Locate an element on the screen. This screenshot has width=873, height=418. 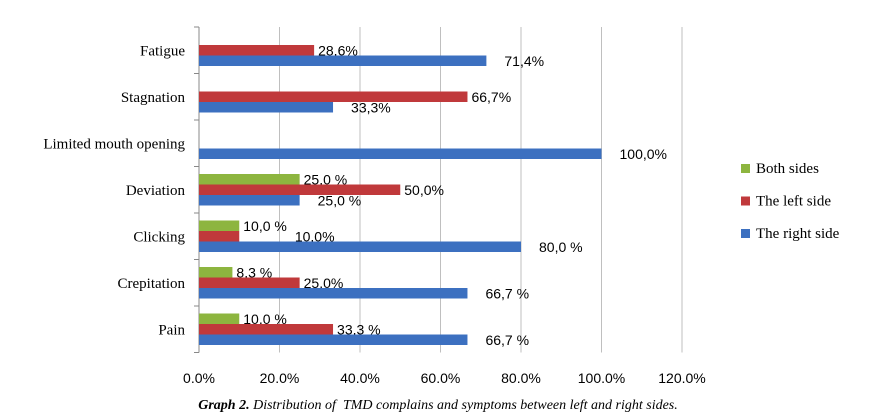
data-label: 50,0% is located at coordinates (424, 190).